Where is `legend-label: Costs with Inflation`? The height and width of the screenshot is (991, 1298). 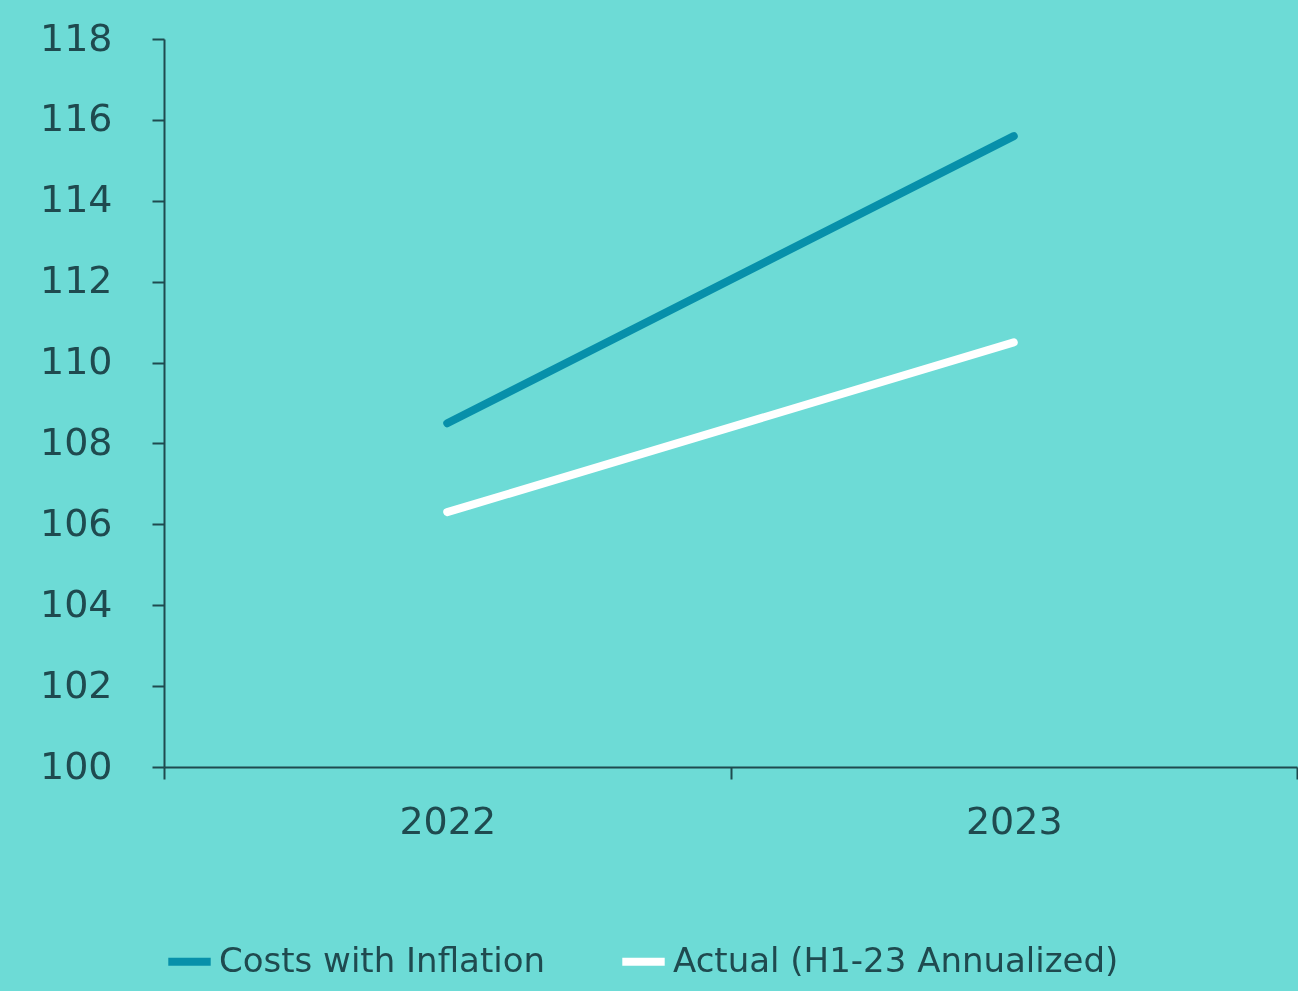
legend-label: Costs with Inflation is located at coordinates (382, 959).